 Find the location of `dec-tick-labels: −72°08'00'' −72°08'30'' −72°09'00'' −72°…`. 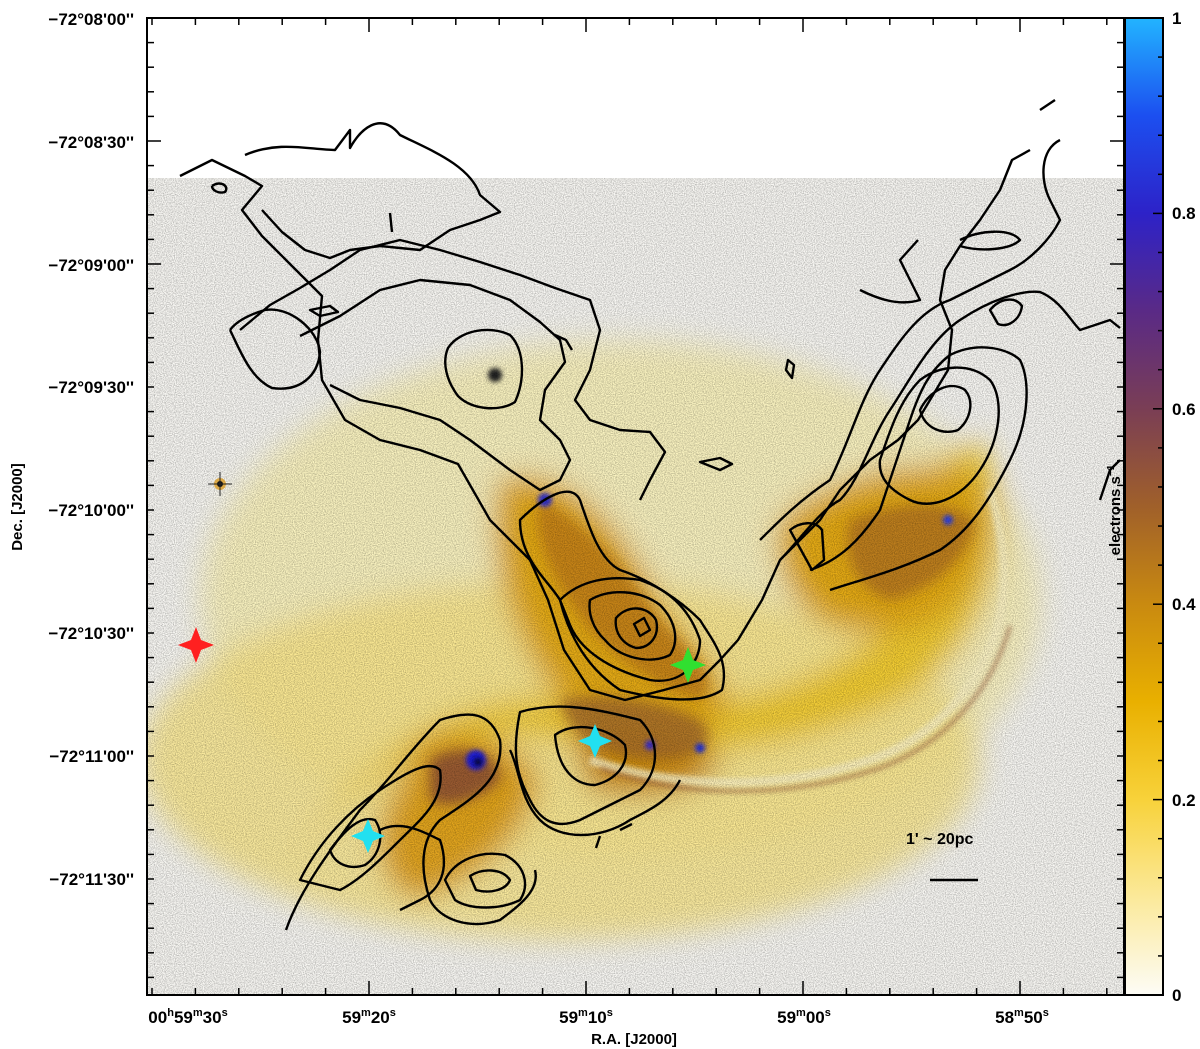

dec-tick-labels: −72°08'00'' −72°08'30'' −72°09'00'' −72°… is located at coordinates (91, 449).